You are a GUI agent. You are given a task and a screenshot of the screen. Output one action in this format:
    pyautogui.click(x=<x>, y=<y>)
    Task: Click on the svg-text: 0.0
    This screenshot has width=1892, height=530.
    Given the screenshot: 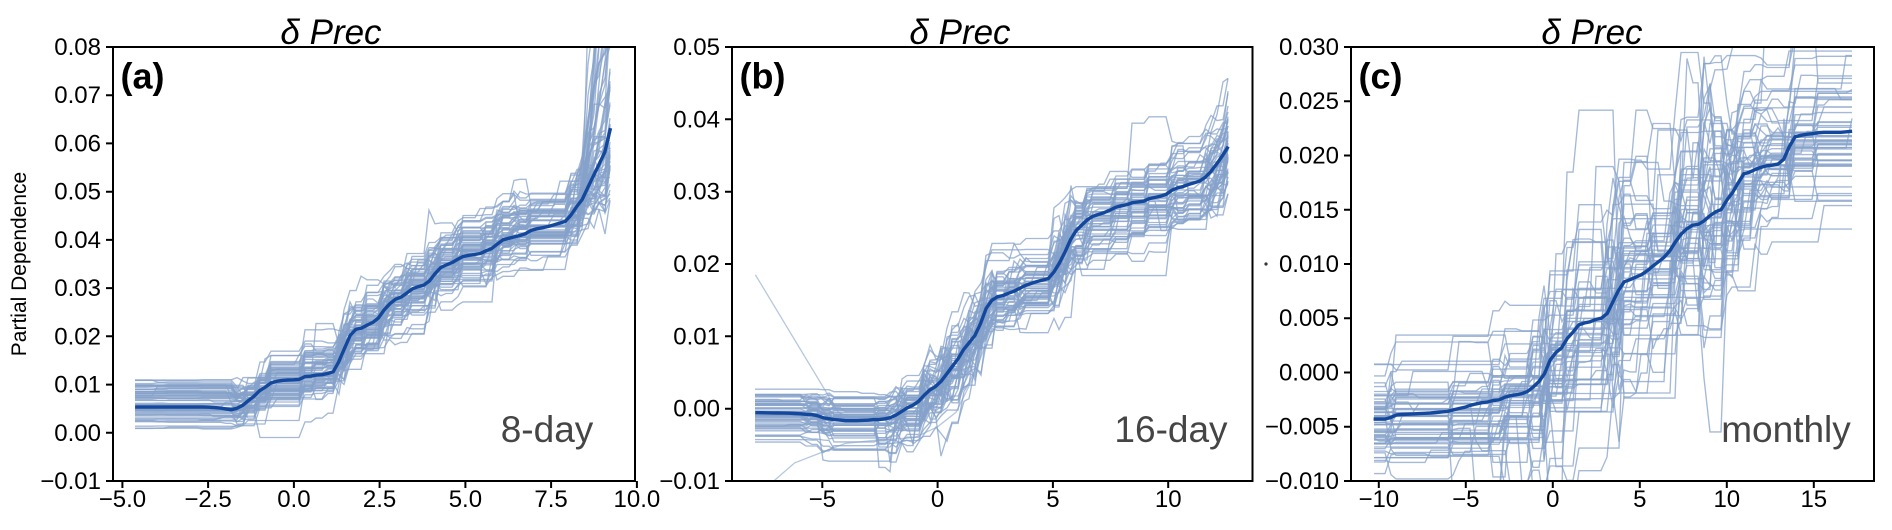 What is the action you would take?
    pyautogui.click(x=293, y=499)
    